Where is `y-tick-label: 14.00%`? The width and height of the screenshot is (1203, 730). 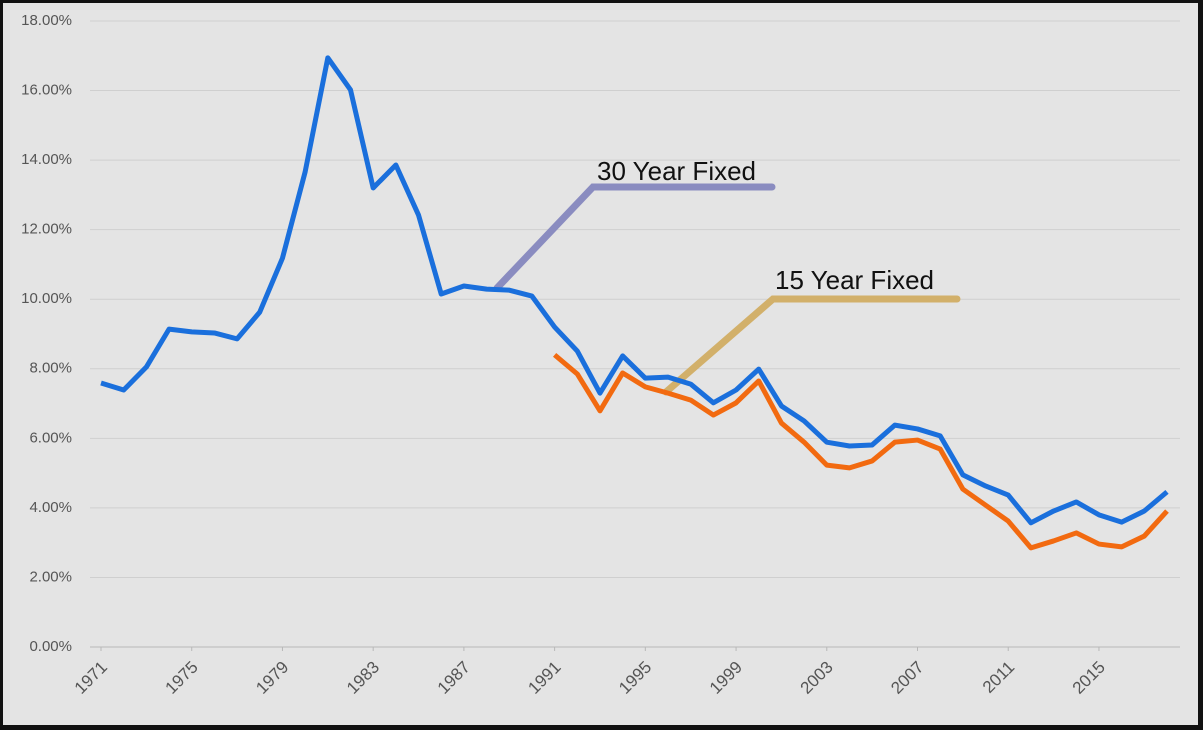
y-tick-label: 14.00% is located at coordinates (46, 159).